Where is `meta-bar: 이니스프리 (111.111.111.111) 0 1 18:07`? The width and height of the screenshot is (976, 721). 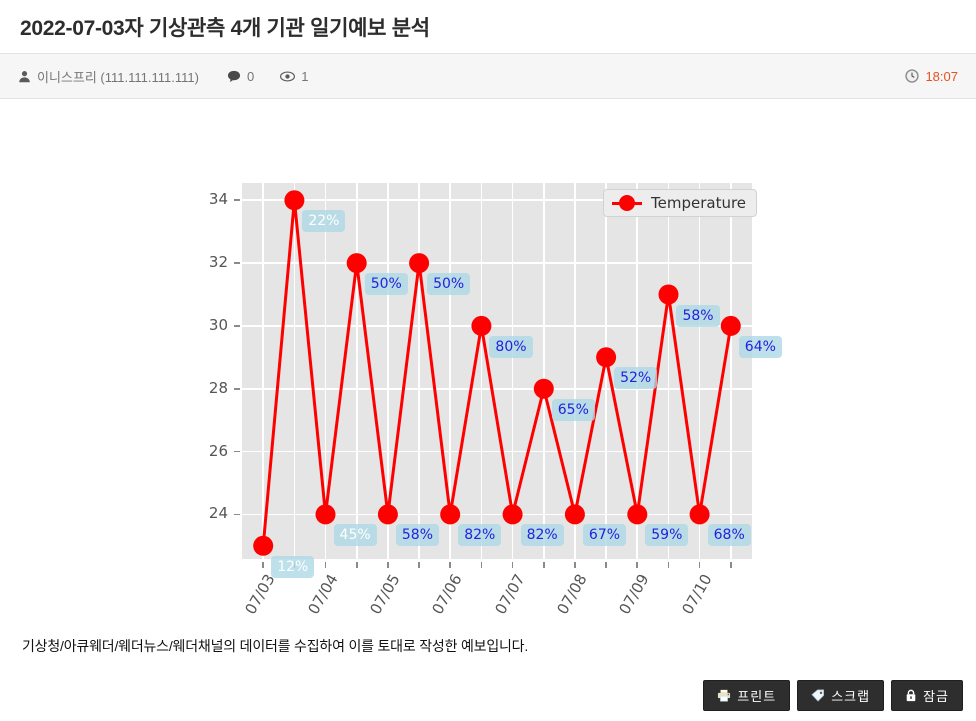
meta-bar: 이니스프리 (111.111.111.111) 0 1 18:07 is located at coordinates (488, 76).